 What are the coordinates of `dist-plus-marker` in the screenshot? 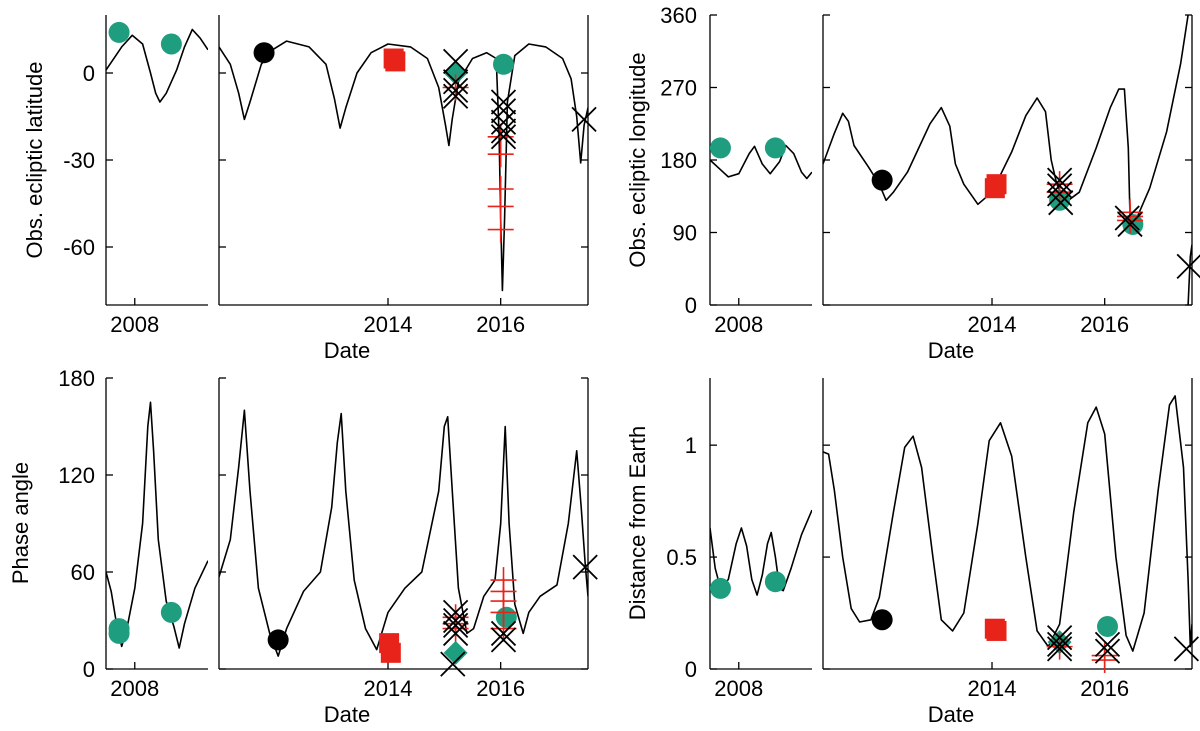 It's located at (1104, 660).